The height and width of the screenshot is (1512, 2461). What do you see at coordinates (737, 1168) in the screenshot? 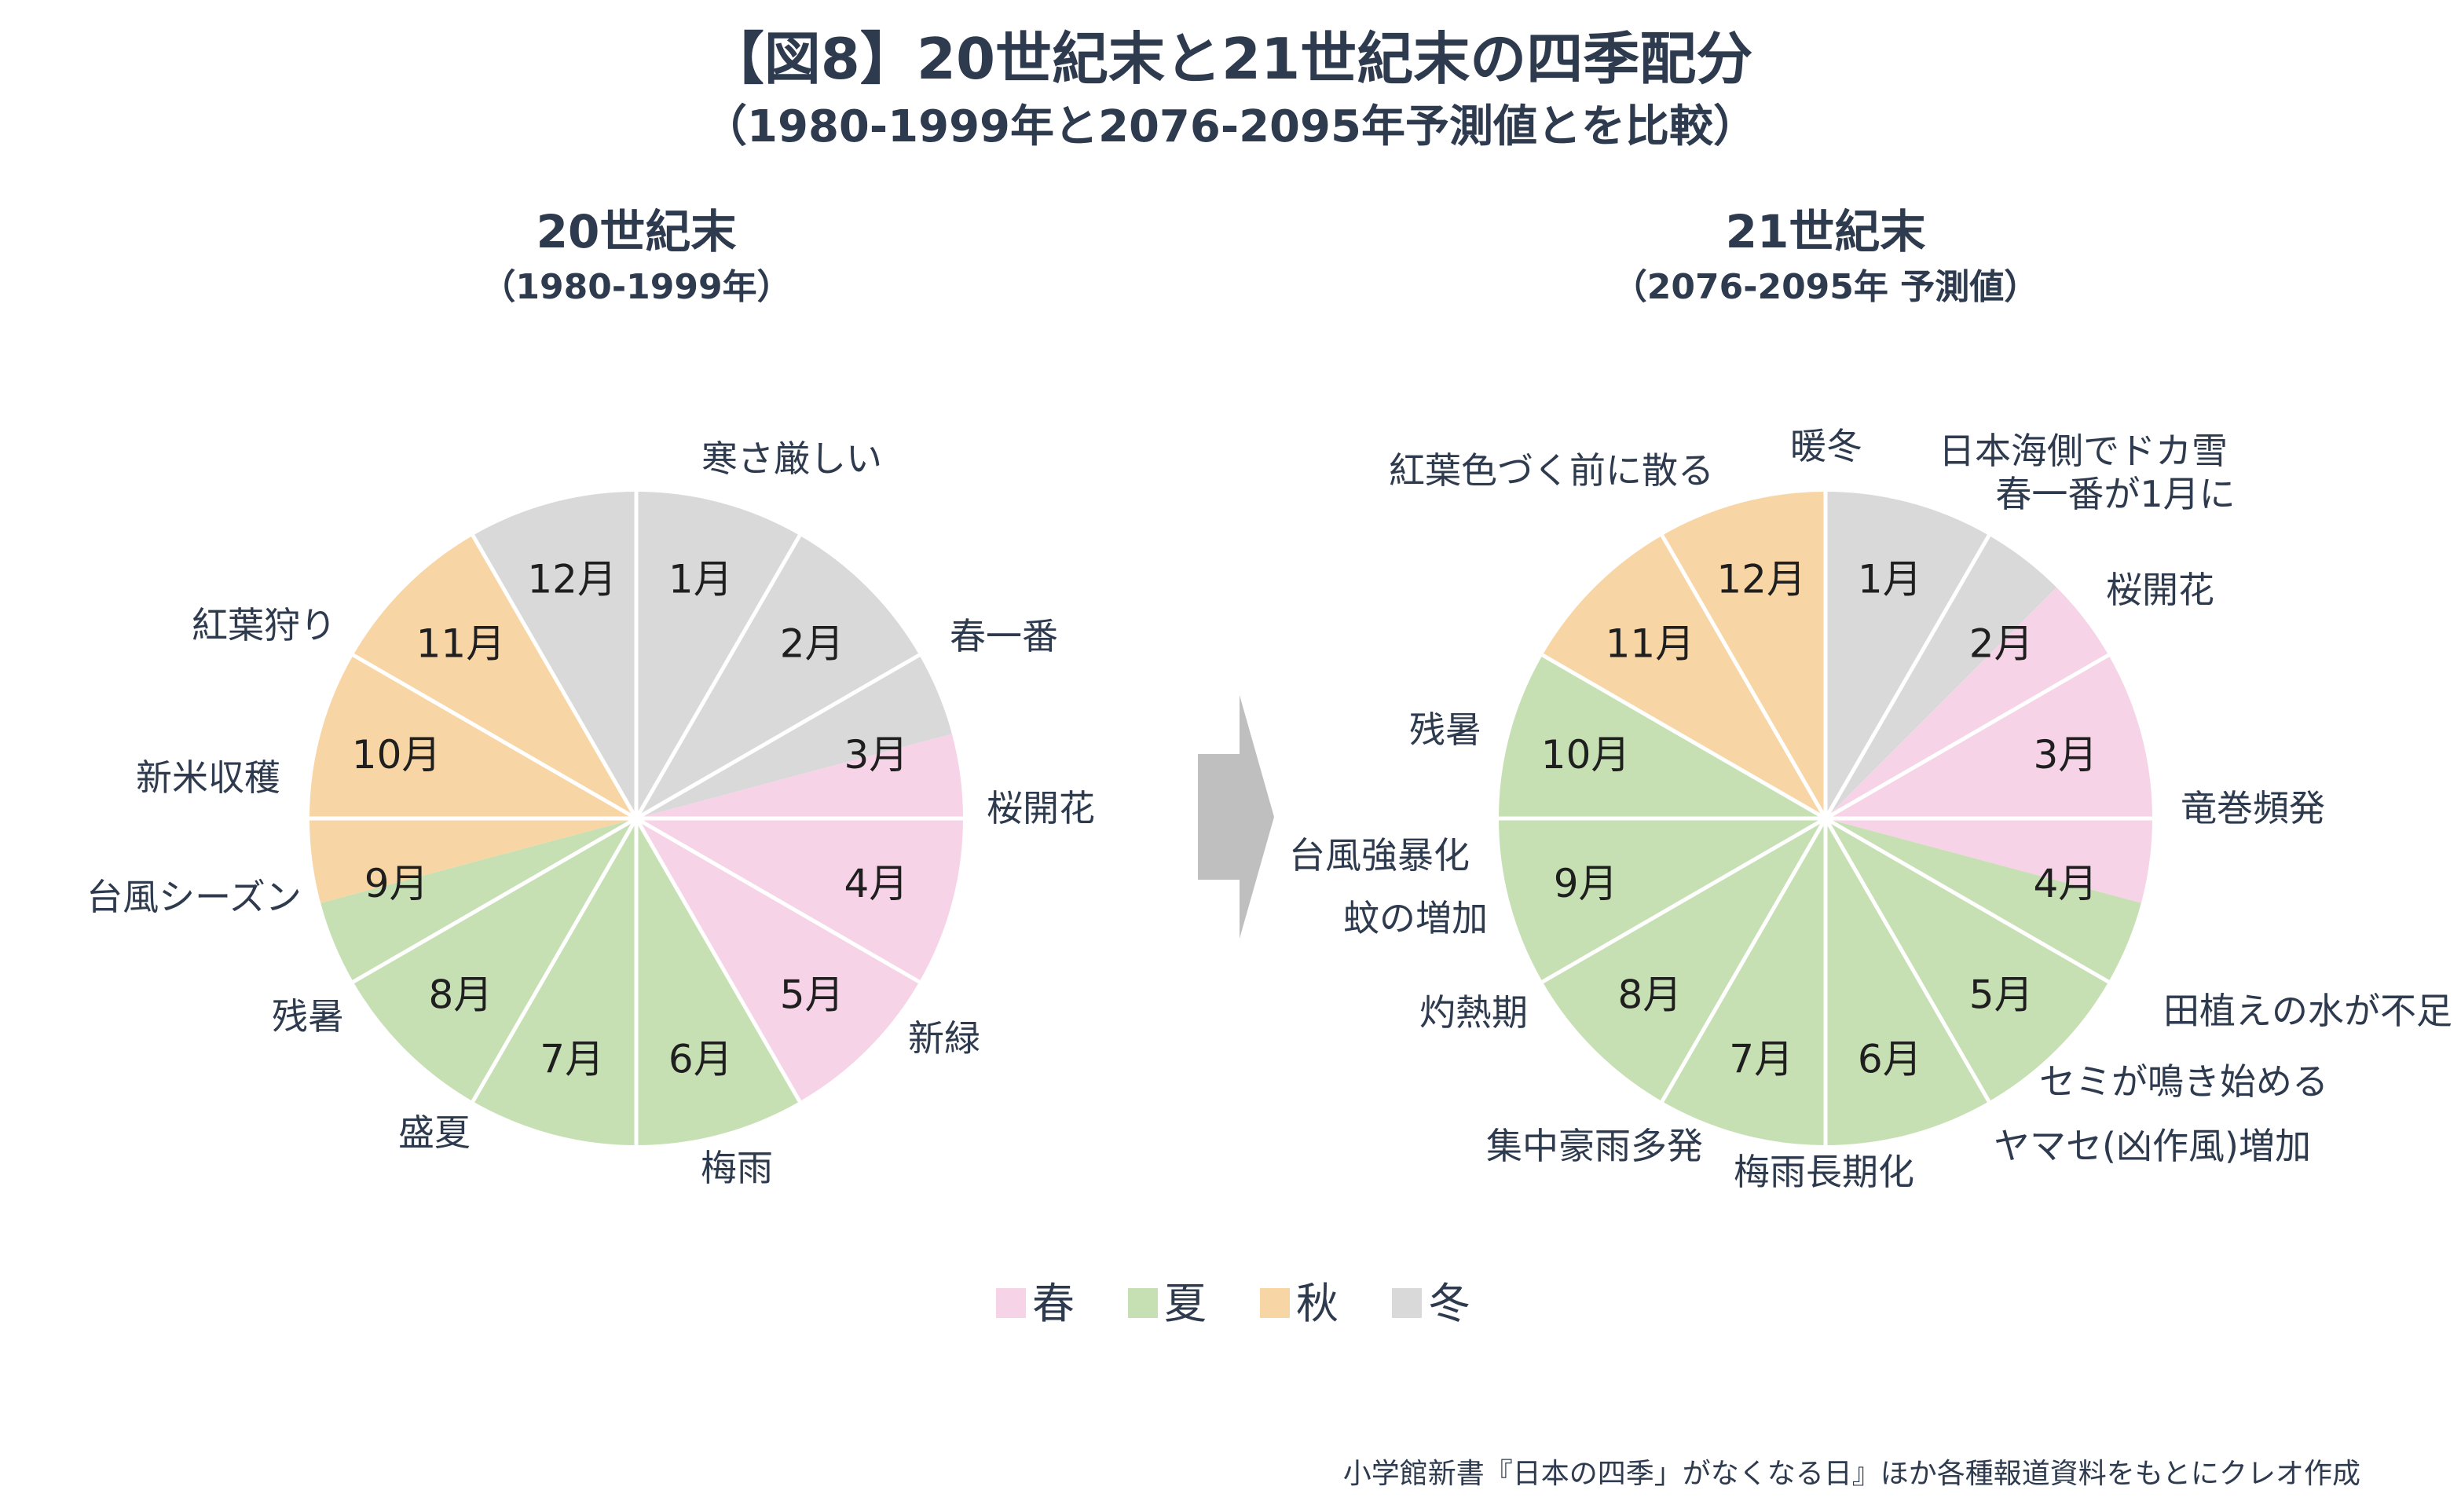
I see `event-label: 梅雨` at bounding box center [737, 1168].